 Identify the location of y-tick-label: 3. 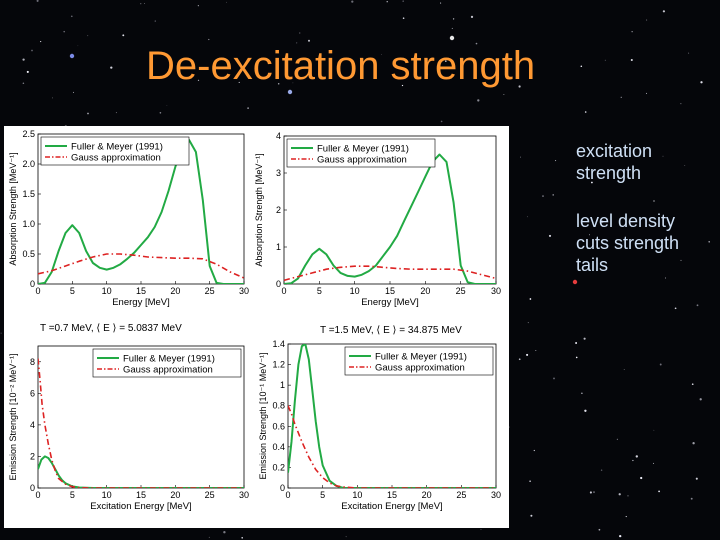
(278, 173).